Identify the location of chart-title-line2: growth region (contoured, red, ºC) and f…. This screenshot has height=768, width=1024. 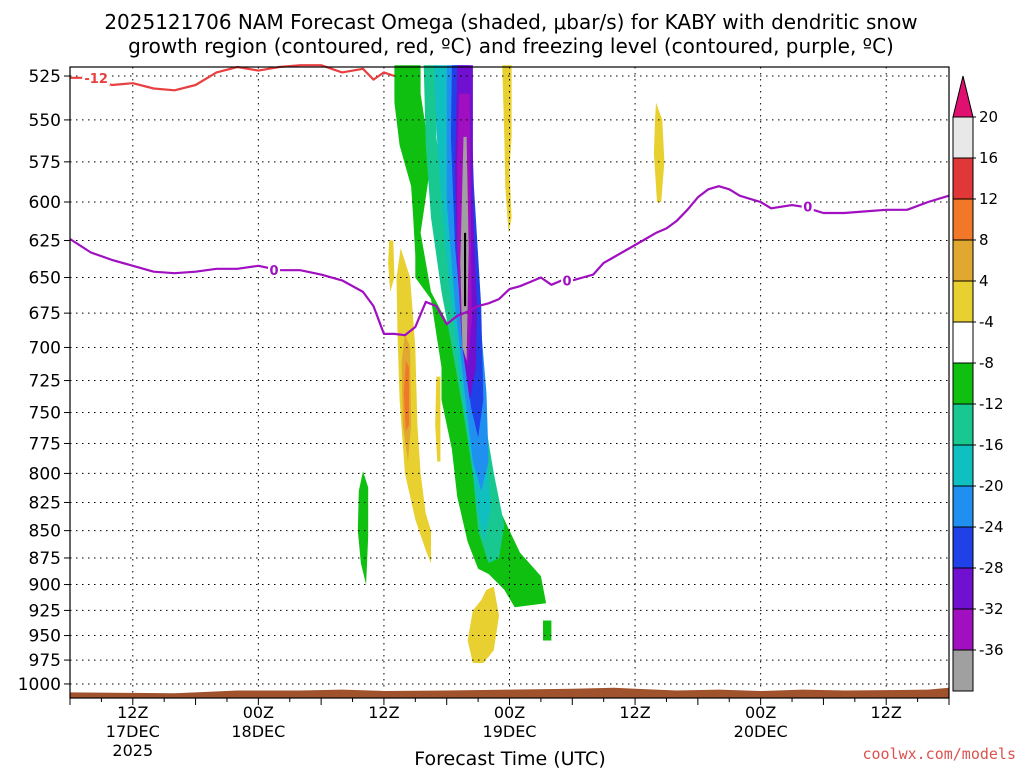
(511, 46).